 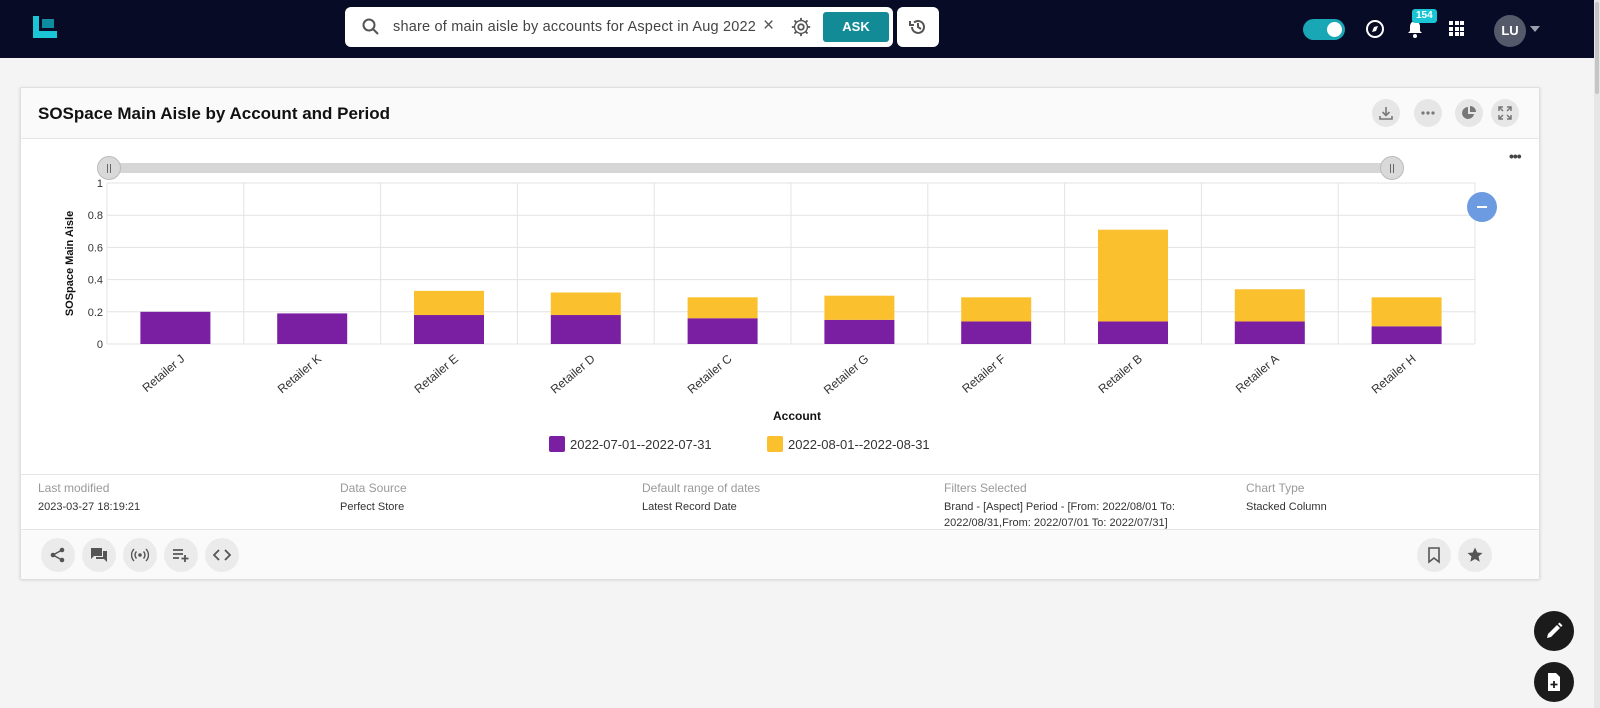 What do you see at coordinates (95, 281) in the screenshot?
I see `y-tick-label: 0.4` at bounding box center [95, 281].